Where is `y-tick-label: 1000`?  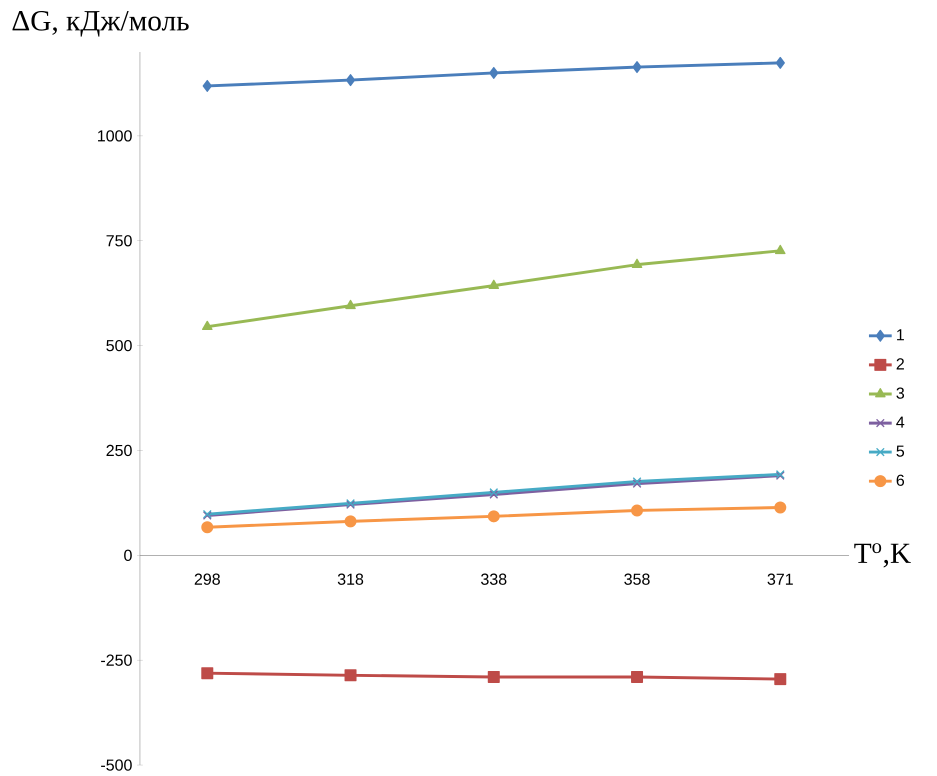
y-tick-label: 1000 is located at coordinates (115, 136).